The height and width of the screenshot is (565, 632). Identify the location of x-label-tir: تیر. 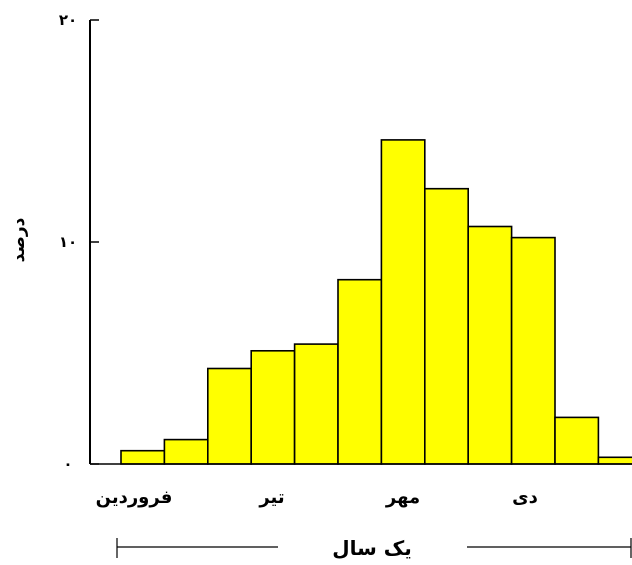
(271, 497).